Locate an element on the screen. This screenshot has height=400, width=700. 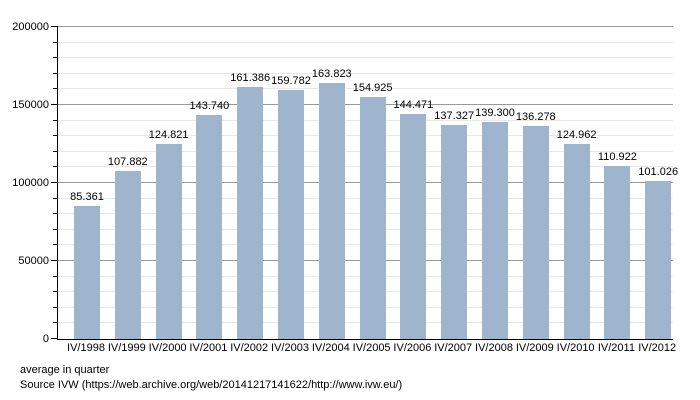
x-axis-tick-label: IV/2011 is located at coordinates (616, 348).